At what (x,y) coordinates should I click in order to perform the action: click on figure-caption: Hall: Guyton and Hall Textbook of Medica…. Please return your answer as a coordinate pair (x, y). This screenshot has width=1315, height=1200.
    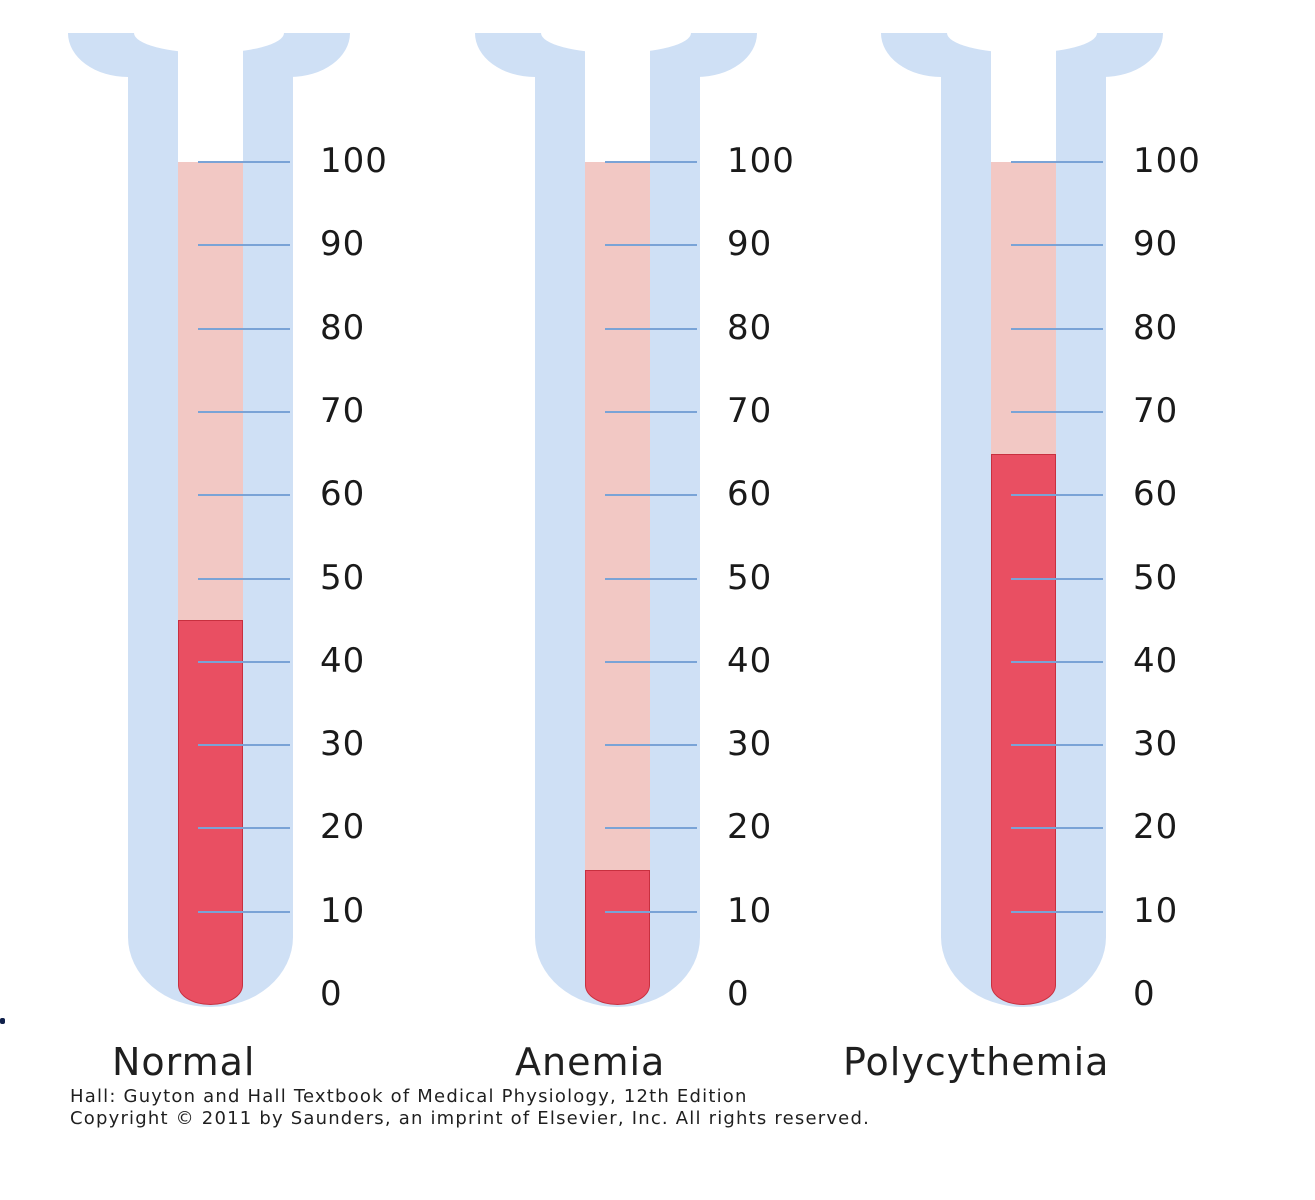
    Looking at the image, I should click on (470, 1108).